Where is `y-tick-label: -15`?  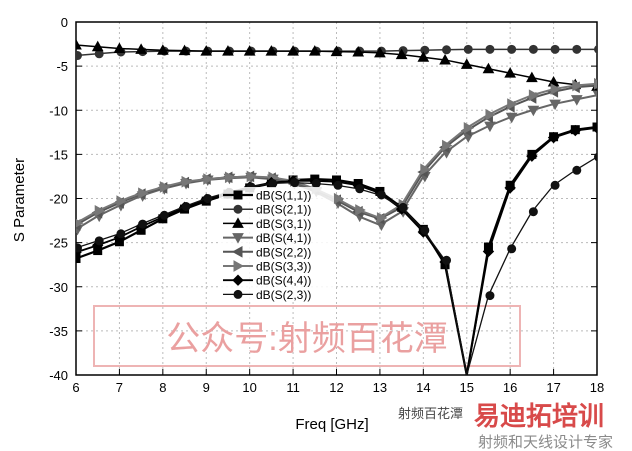
y-tick-label: -15 is located at coordinates (58, 154).